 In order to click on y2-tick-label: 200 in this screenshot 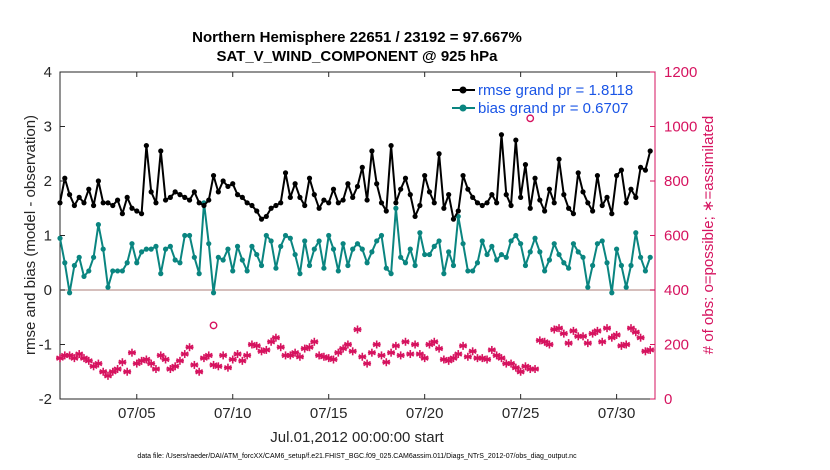, I will do `click(676, 345)`.